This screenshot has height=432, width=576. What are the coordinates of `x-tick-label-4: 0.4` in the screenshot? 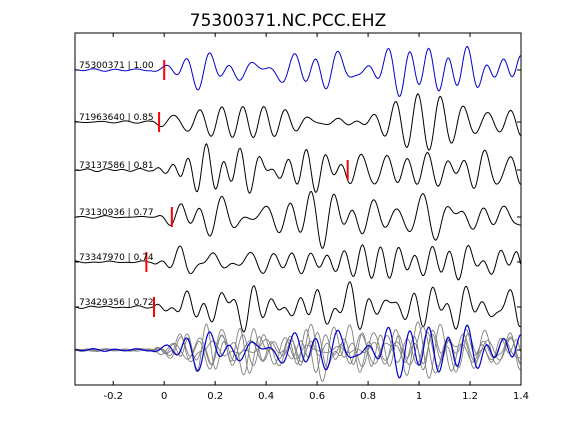 It's located at (266, 396).